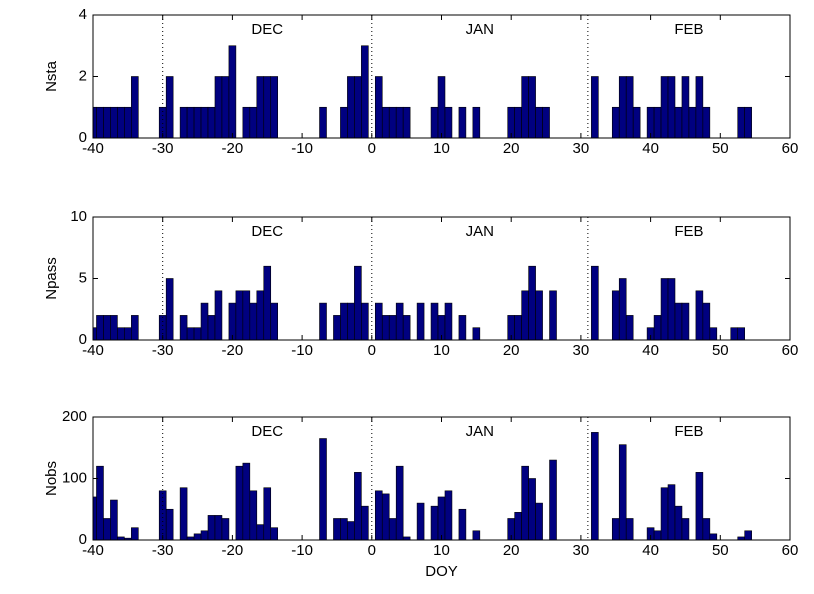  I want to click on x-tick-label: -20, so click(233, 148).